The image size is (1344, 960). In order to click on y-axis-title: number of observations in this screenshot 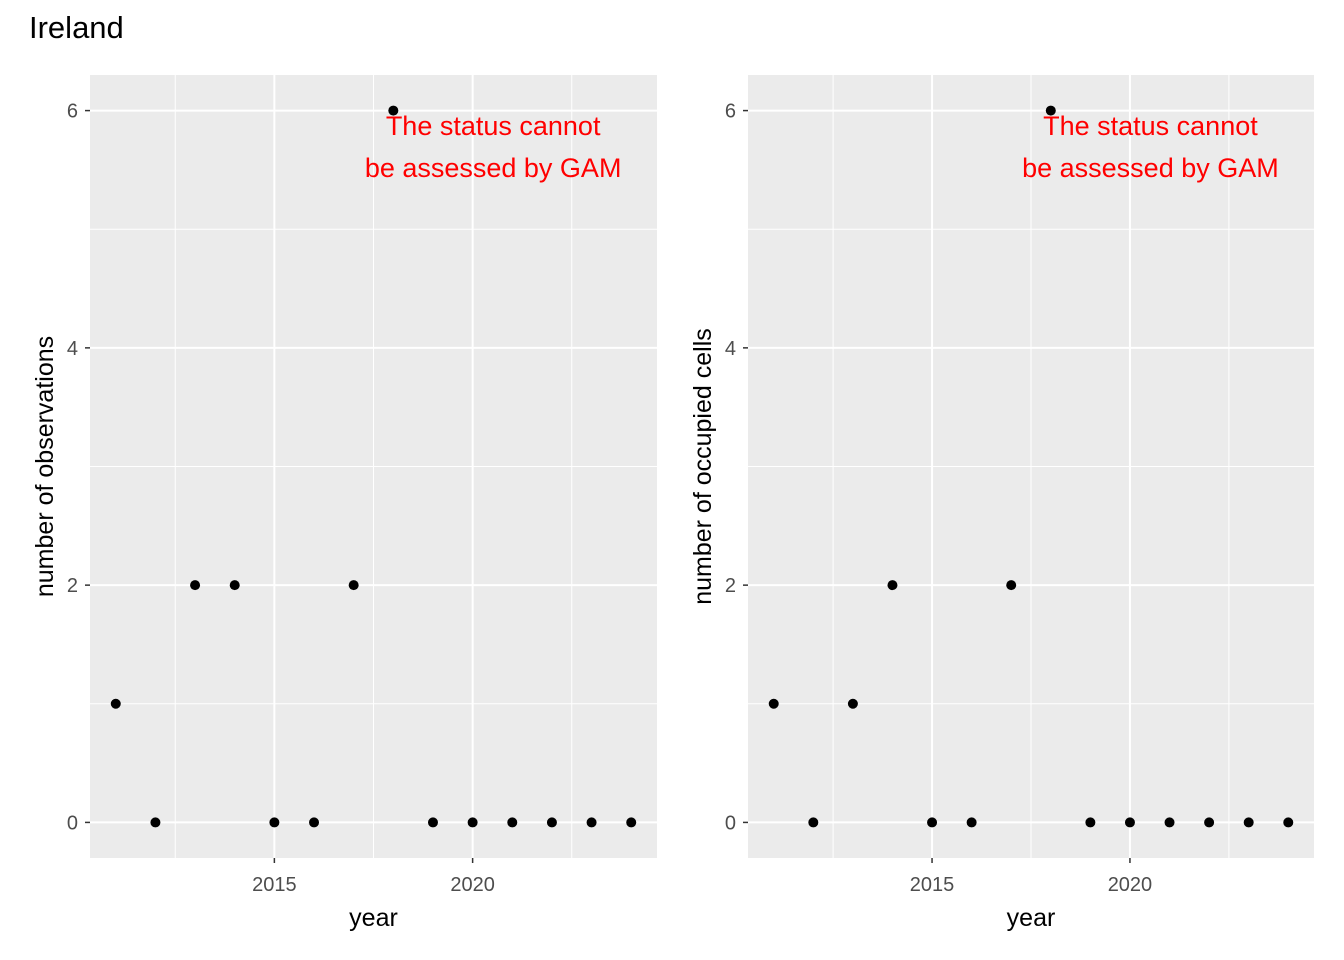, I will do `click(45, 466)`.